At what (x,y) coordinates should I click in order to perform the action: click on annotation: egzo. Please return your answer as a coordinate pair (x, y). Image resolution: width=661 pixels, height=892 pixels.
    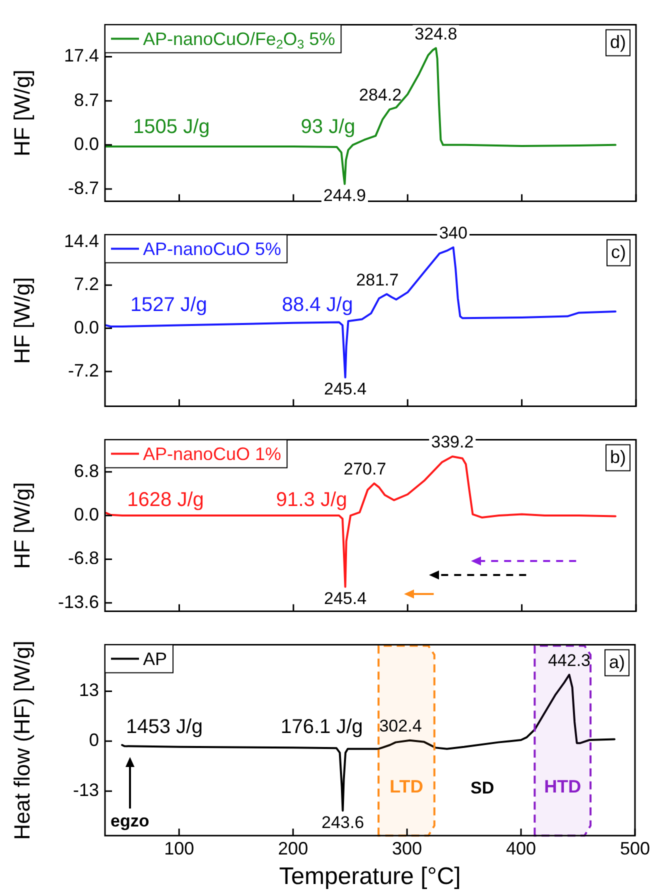
    Looking at the image, I should click on (130, 821).